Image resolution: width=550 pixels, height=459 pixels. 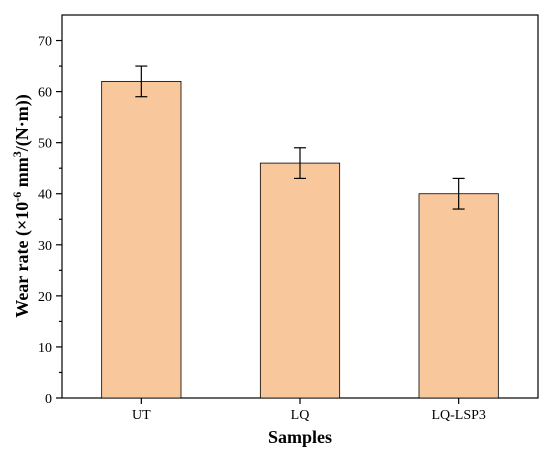 What do you see at coordinates (45, 246) in the screenshot?
I see `y-tick-label: 30` at bounding box center [45, 246].